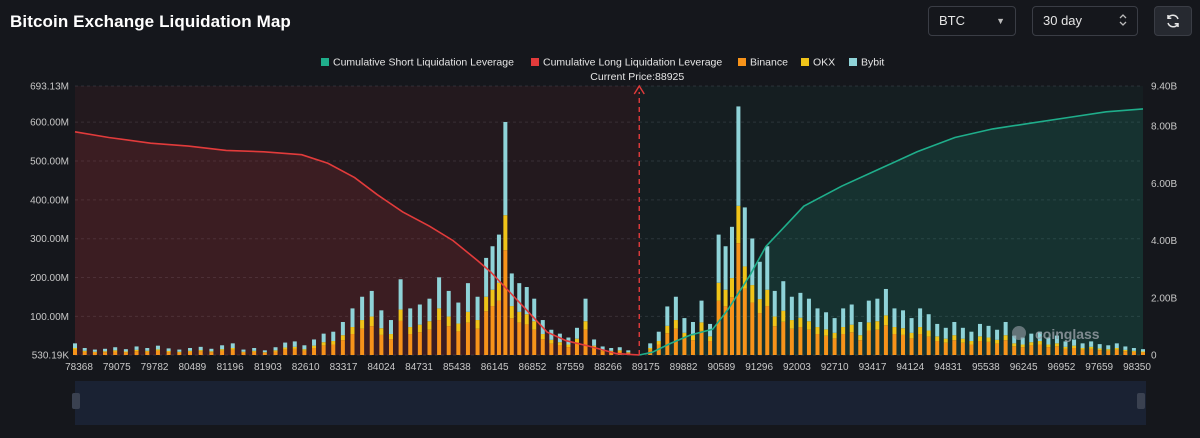  I want to click on range-slider-handle-right, so click(1141, 401).